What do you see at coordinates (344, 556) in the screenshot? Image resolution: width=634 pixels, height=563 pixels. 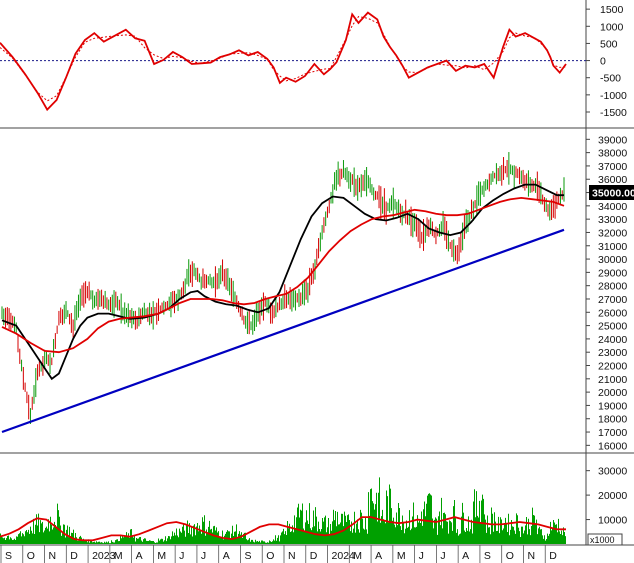 I see `x-axis-label: 2024` at bounding box center [344, 556].